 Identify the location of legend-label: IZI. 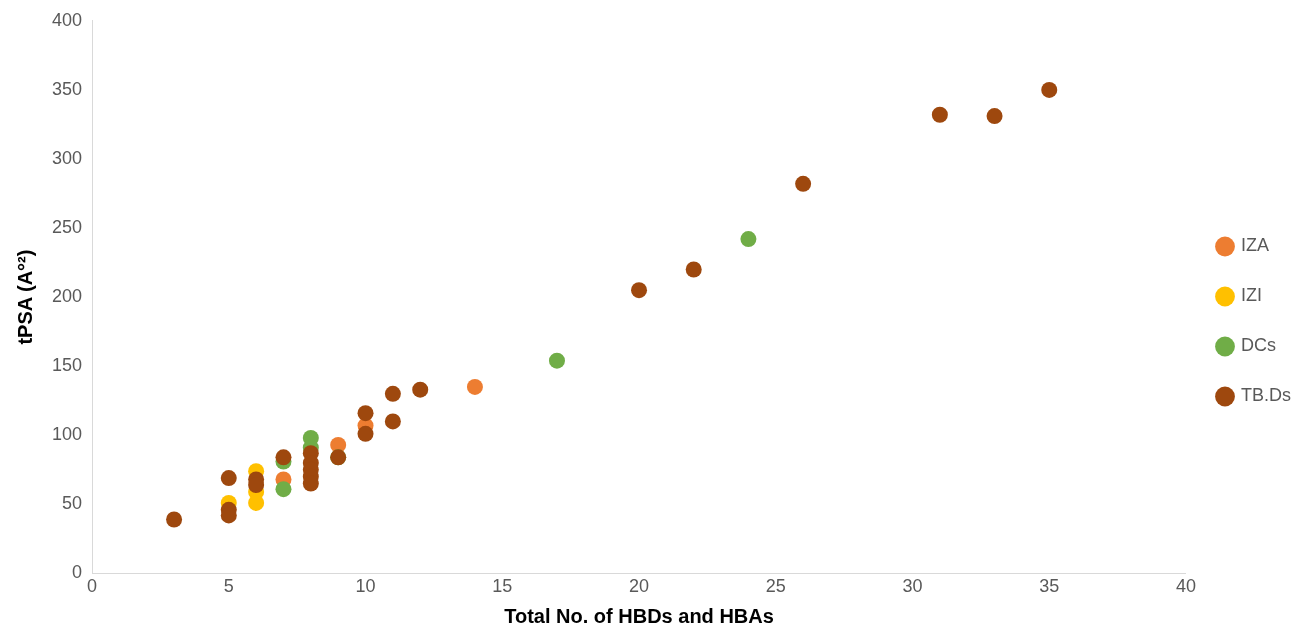
(1251, 295).